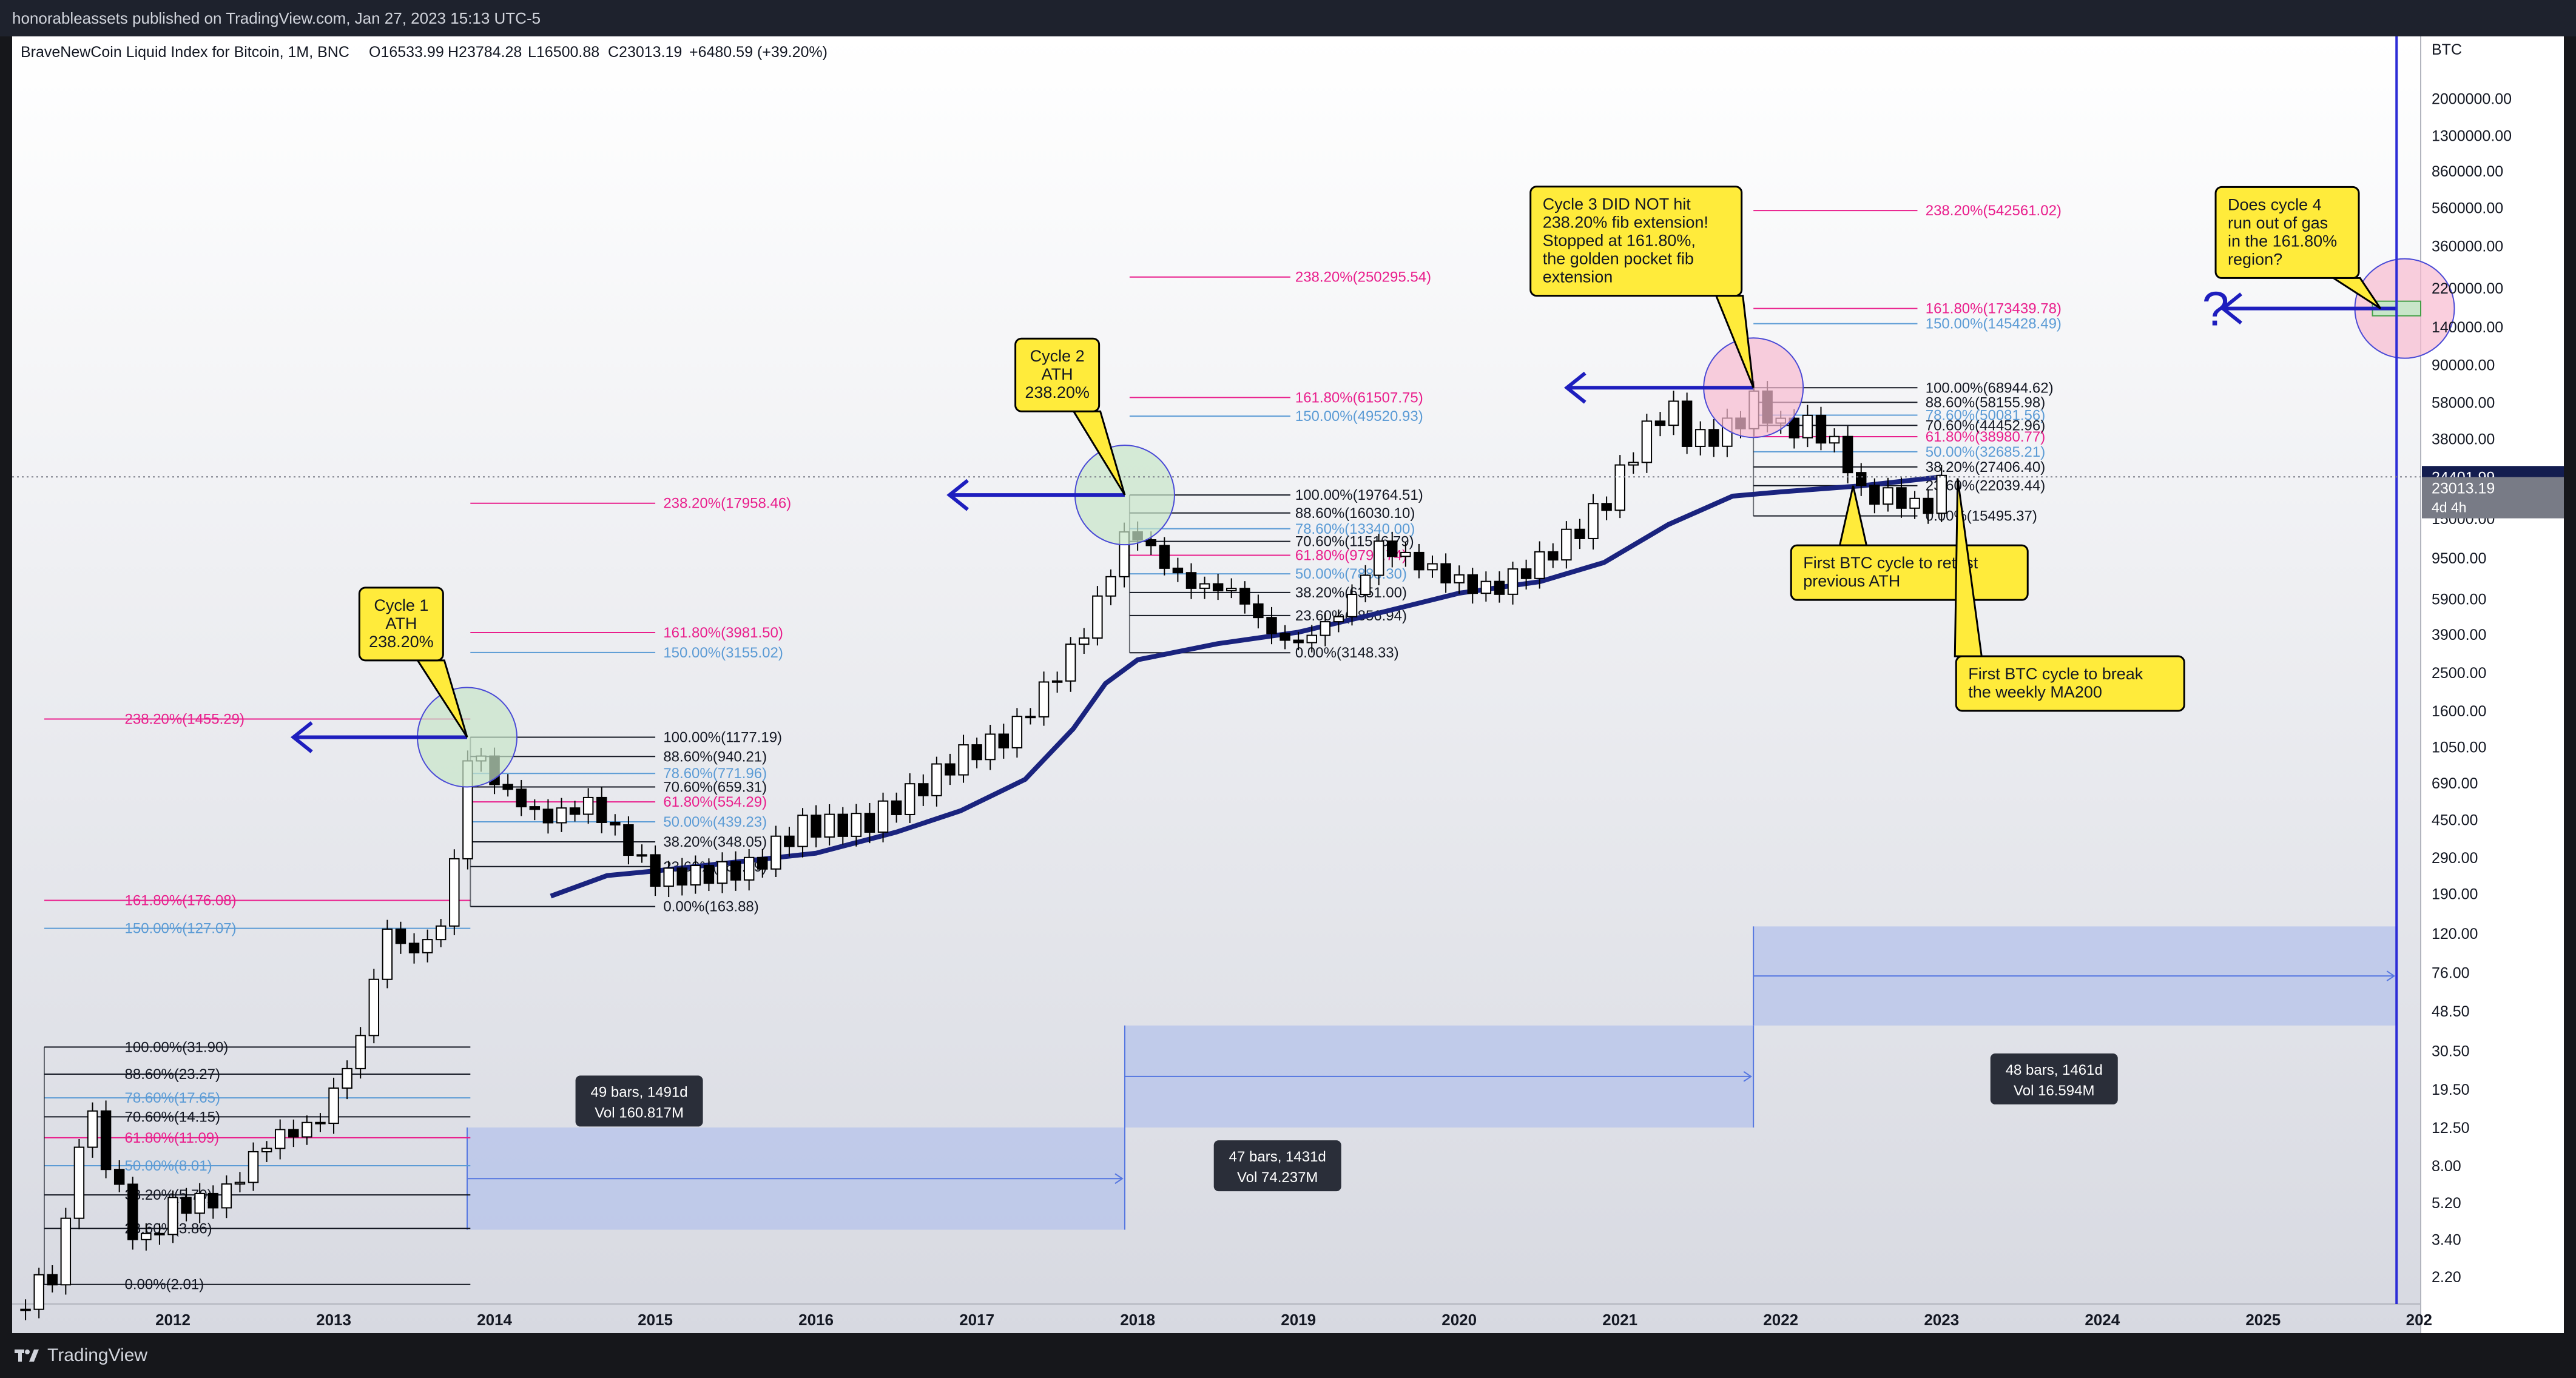 This screenshot has height=1378, width=2576. What do you see at coordinates (81, 1355) in the screenshot?
I see `tradingview-logo: TradingView` at bounding box center [81, 1355].